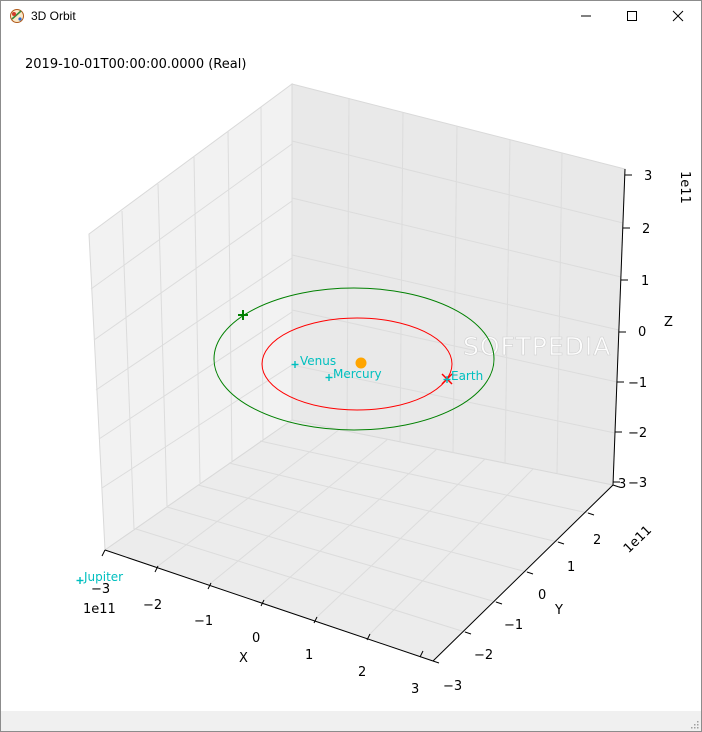  I want to click on z-tick-label: 1, so click(645, 281).